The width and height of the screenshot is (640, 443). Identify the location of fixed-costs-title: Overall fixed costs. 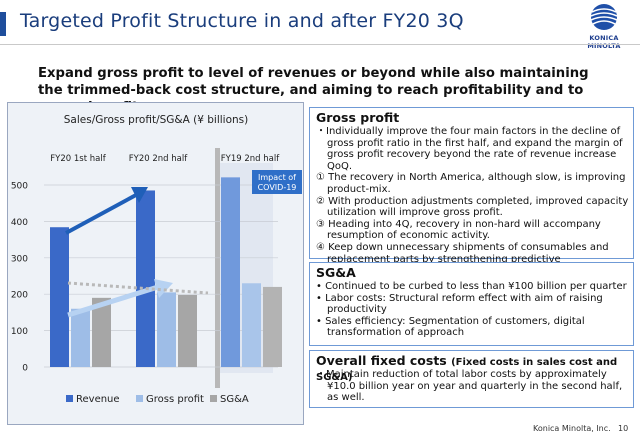
(381, 360).